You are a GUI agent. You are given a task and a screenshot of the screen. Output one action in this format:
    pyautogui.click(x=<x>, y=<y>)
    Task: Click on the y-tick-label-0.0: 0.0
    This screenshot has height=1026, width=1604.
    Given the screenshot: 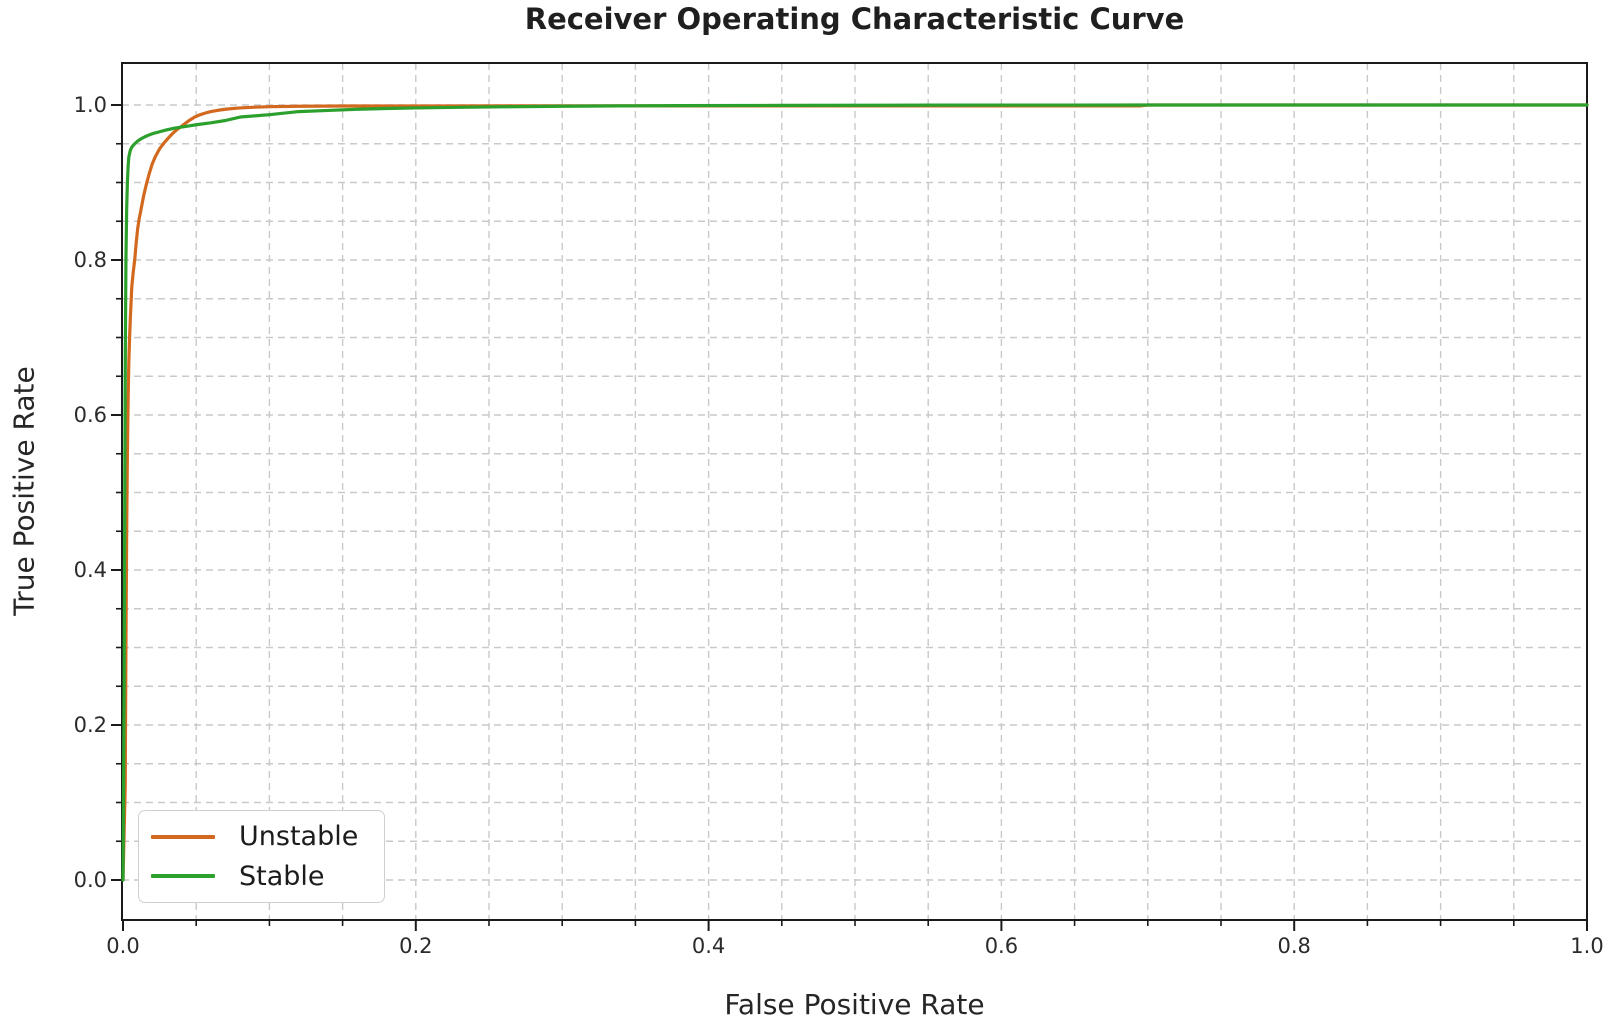 What is the action you would take?
    pyautogui.click(x=90, y=880)
    